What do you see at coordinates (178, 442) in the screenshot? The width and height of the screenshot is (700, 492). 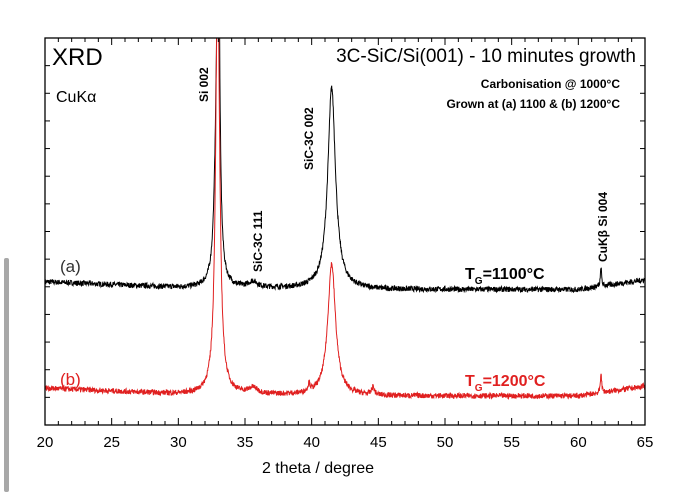 I see `x-tick-label: 30` at bounding box center [178, 442].